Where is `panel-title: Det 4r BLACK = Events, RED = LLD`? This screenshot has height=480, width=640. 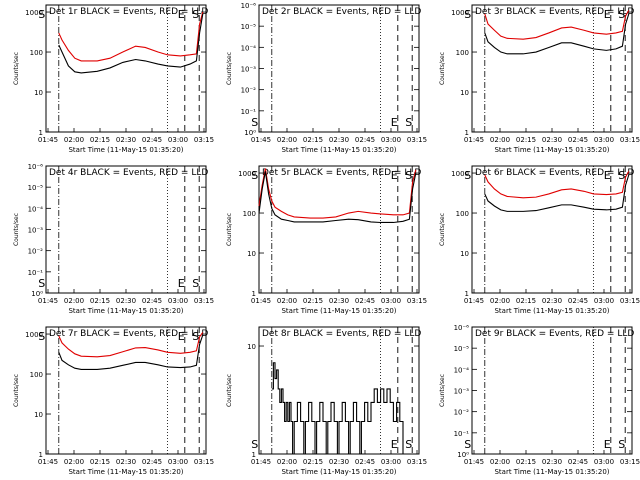 panel-title: Det 4r BLACK = Events, RED = LLD is located at coordinates (128, 173).